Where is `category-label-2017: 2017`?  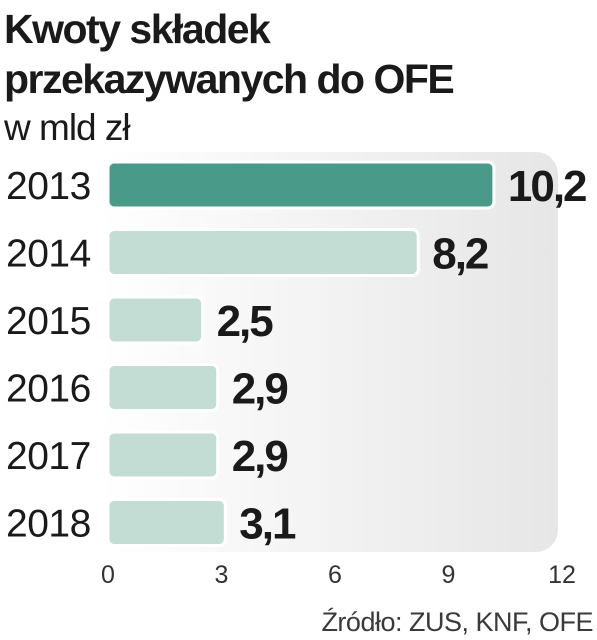
category-label-2017: 2017 is located at coordinates (48, 456).